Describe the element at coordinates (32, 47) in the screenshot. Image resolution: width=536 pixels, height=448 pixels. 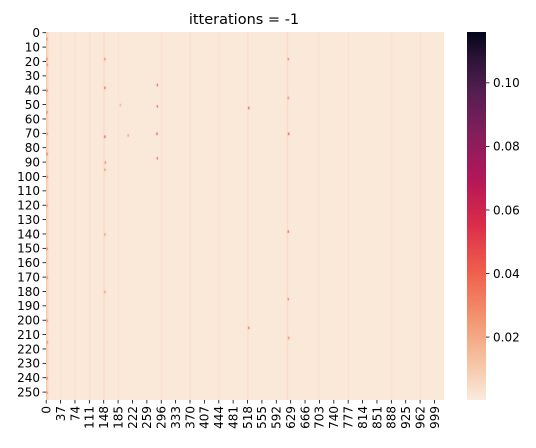
I see `y-tick-label: 10` at that location.